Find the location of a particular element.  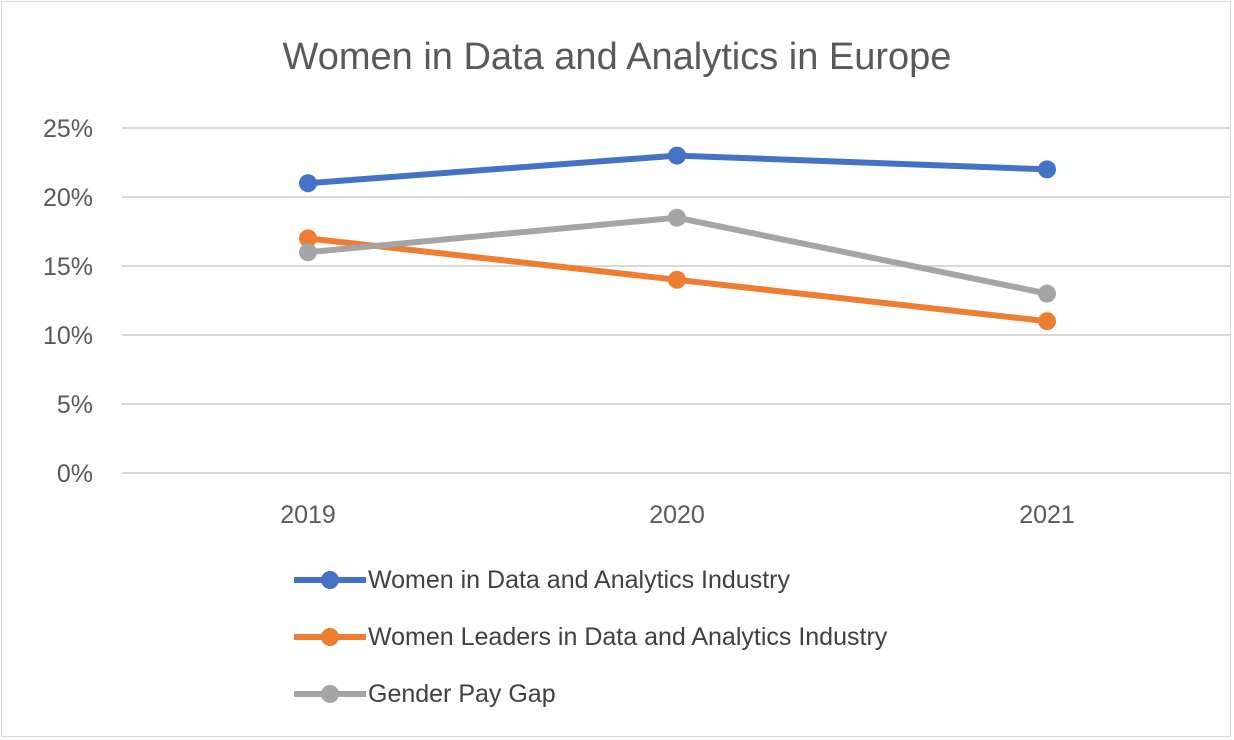

x-tick-label: 2021 is located at coordinates (1047, 515).